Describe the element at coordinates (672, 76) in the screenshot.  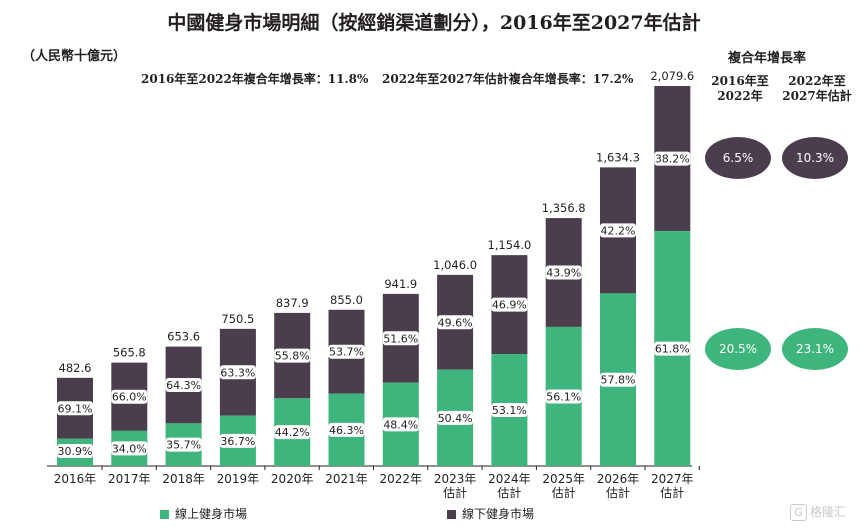
I see `bar-total-label: 2,079.6` at that location.